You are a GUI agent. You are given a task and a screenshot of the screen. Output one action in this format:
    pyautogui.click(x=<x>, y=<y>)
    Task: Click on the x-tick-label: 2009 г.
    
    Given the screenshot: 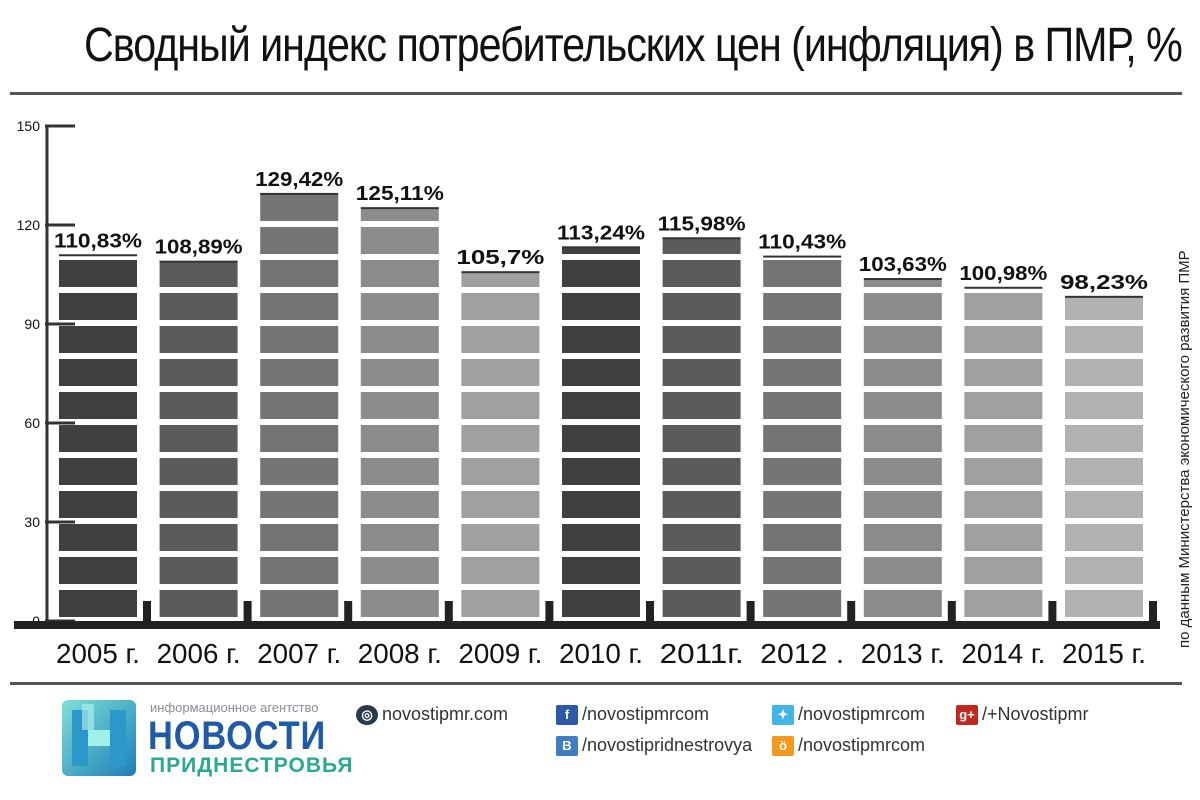 What is the action you would take?
    pyautogui.click(x=500, y=653)
    